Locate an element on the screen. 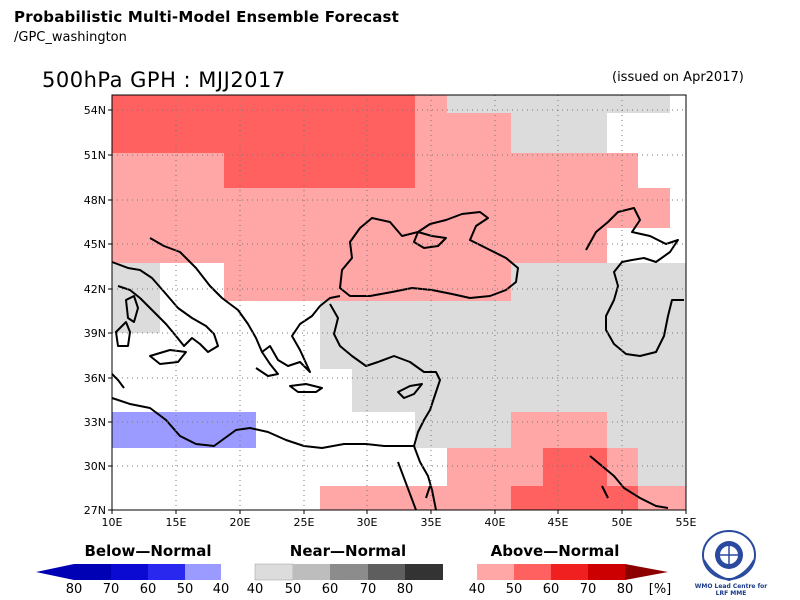 This screenshot has width=800, height=600. shade-blank is located at coordinates (646, 245).